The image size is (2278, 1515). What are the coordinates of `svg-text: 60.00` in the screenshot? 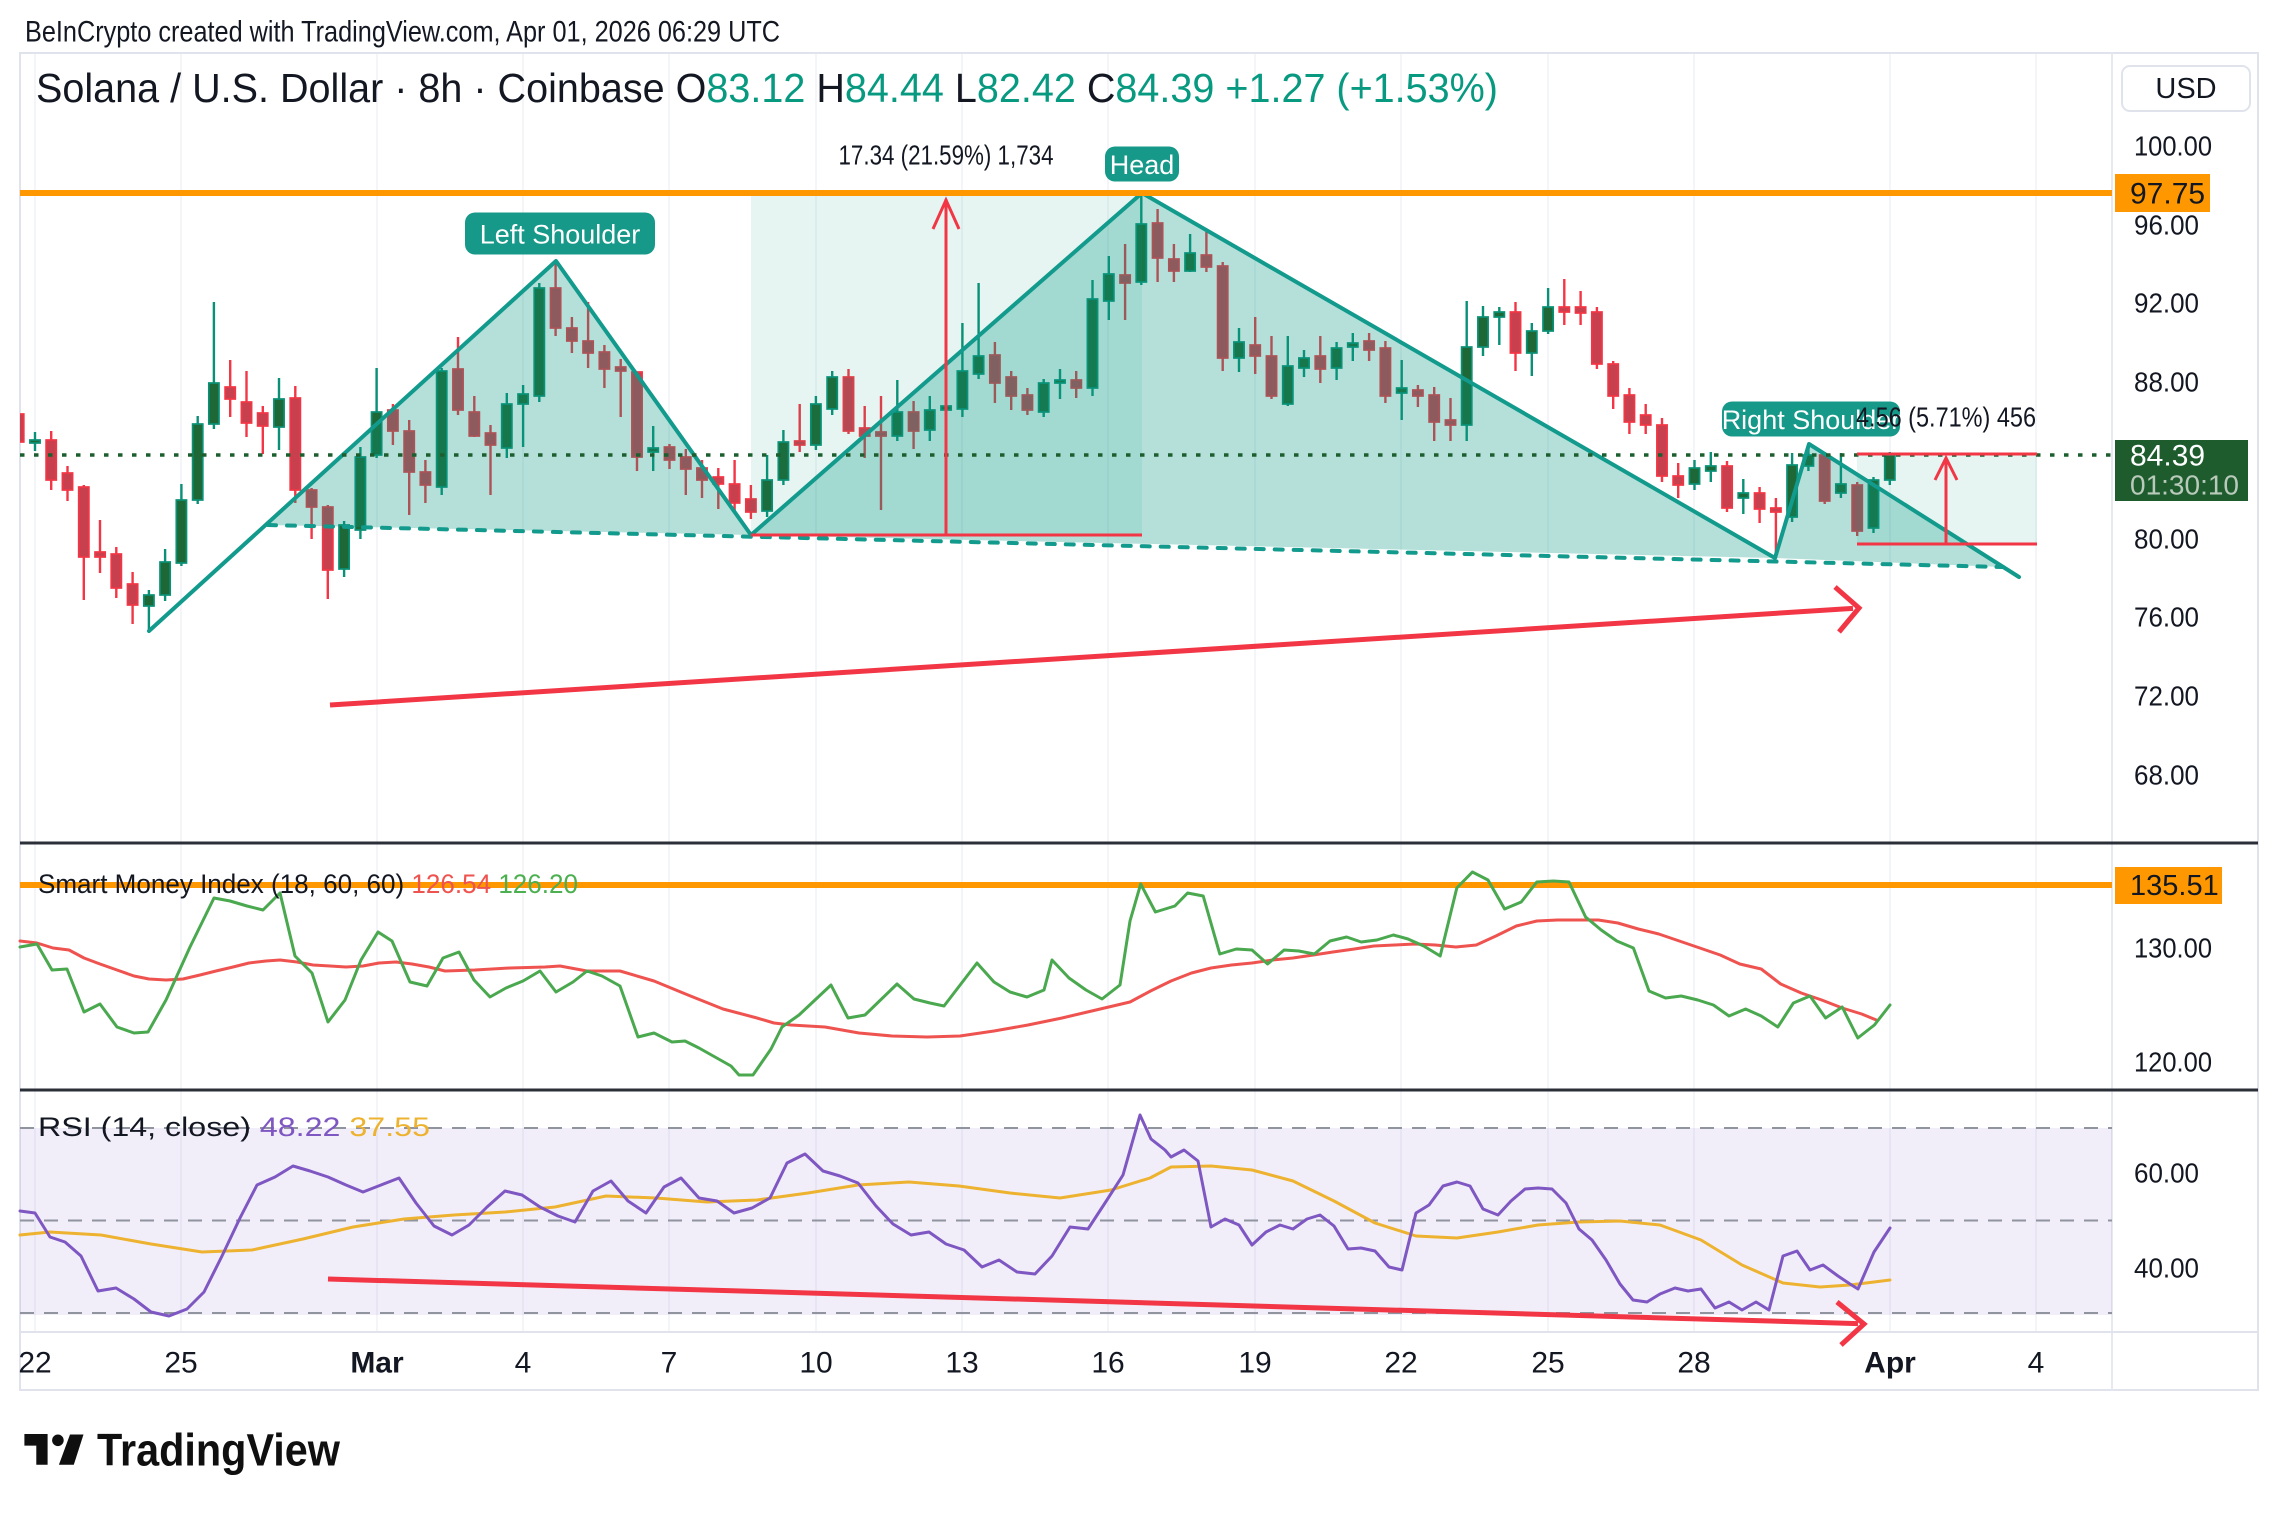 It's located at (2166, 1173).